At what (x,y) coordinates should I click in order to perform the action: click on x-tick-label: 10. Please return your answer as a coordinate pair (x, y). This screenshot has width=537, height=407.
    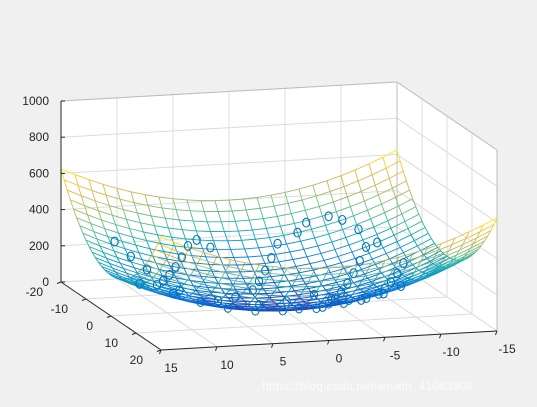
    Looking at the image, I should click on (227, 365).